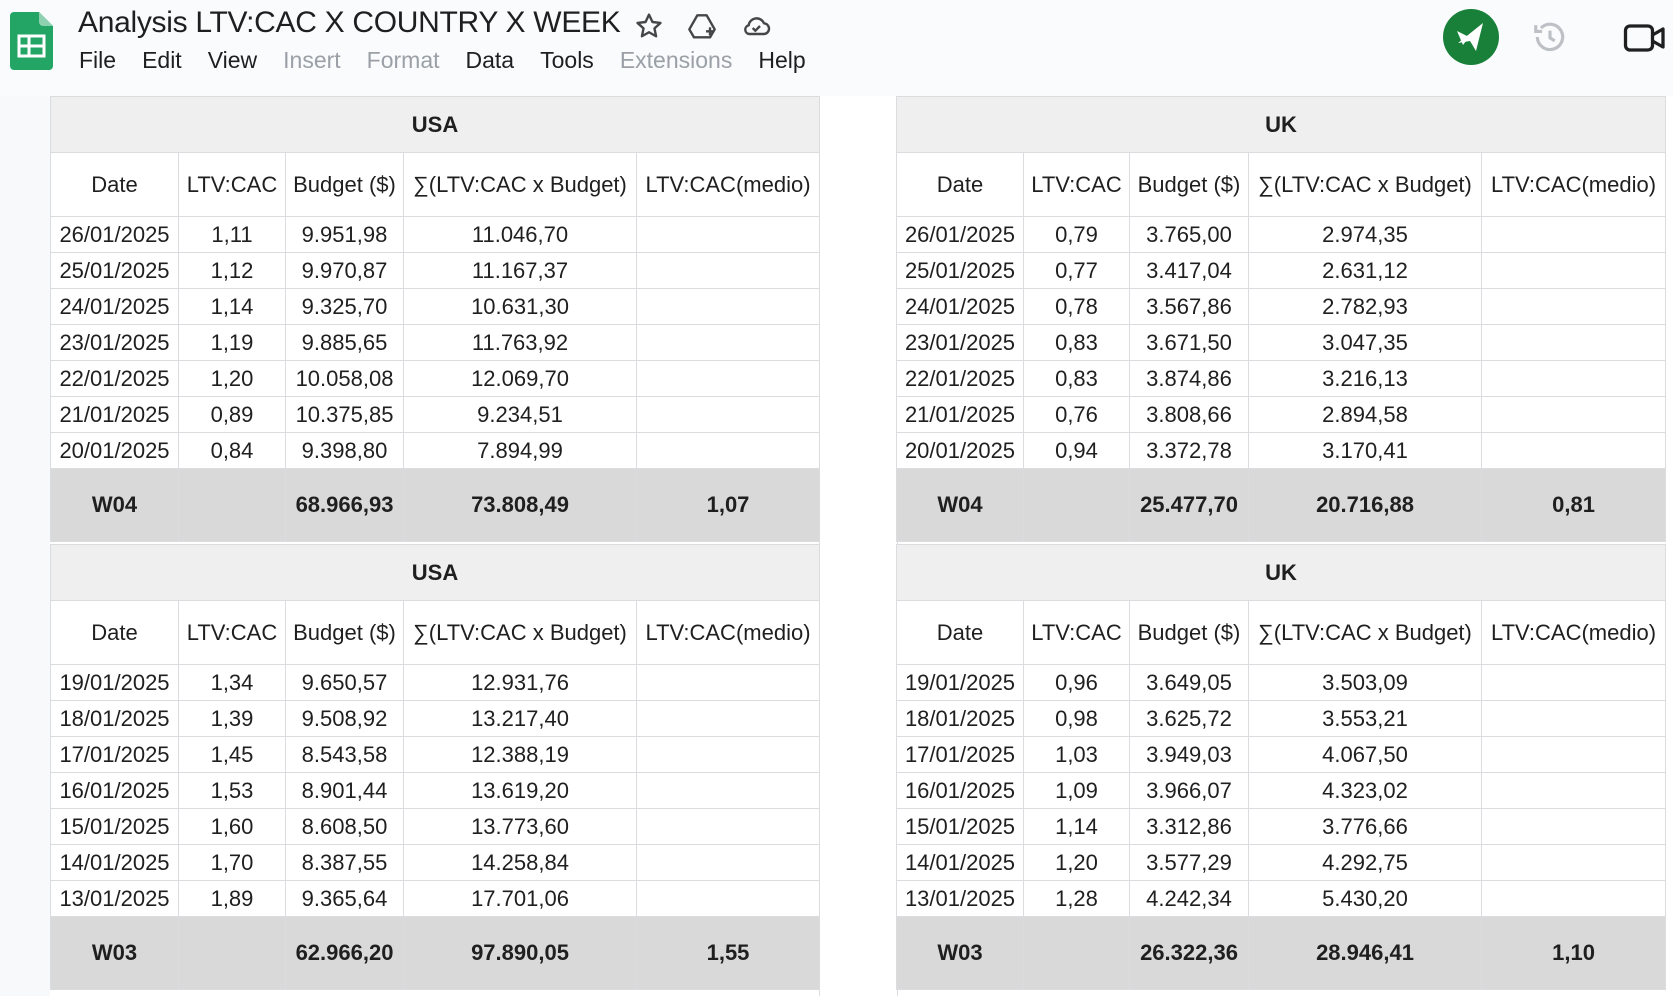 This screenshot has width=1673, height=996. What do you see at coordinates (520, 450) in the screenshot?
I see `cell-sum: 7.894,99` at bounding box center [520, 450].